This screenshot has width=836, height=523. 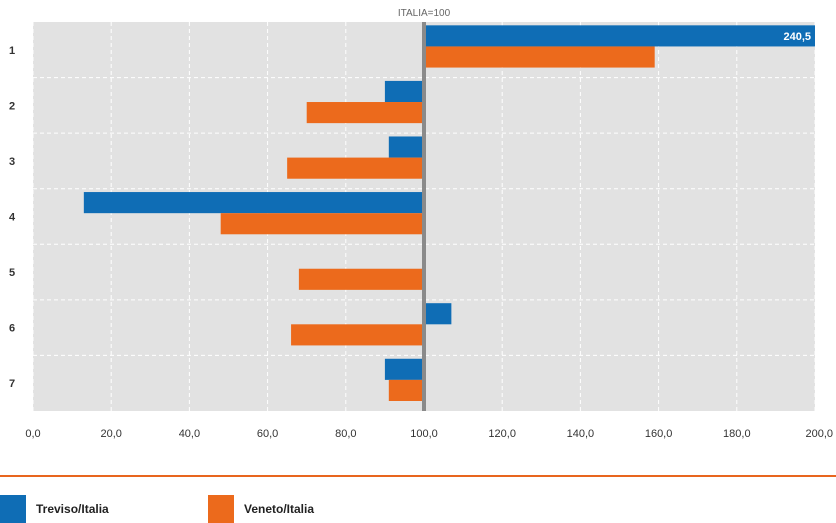 I want to click on data-label: 240,5, so click(x=797, y=37).